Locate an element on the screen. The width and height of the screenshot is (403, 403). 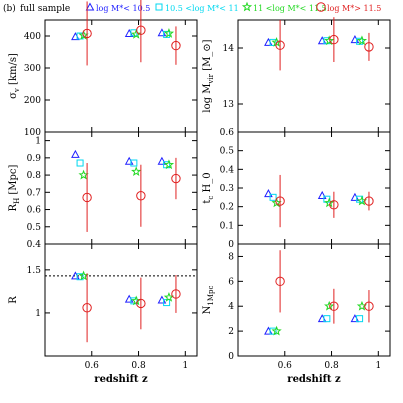
chart-panel: 13 14 log Mvir [M_⊙] is located at coordinates (296, 75).